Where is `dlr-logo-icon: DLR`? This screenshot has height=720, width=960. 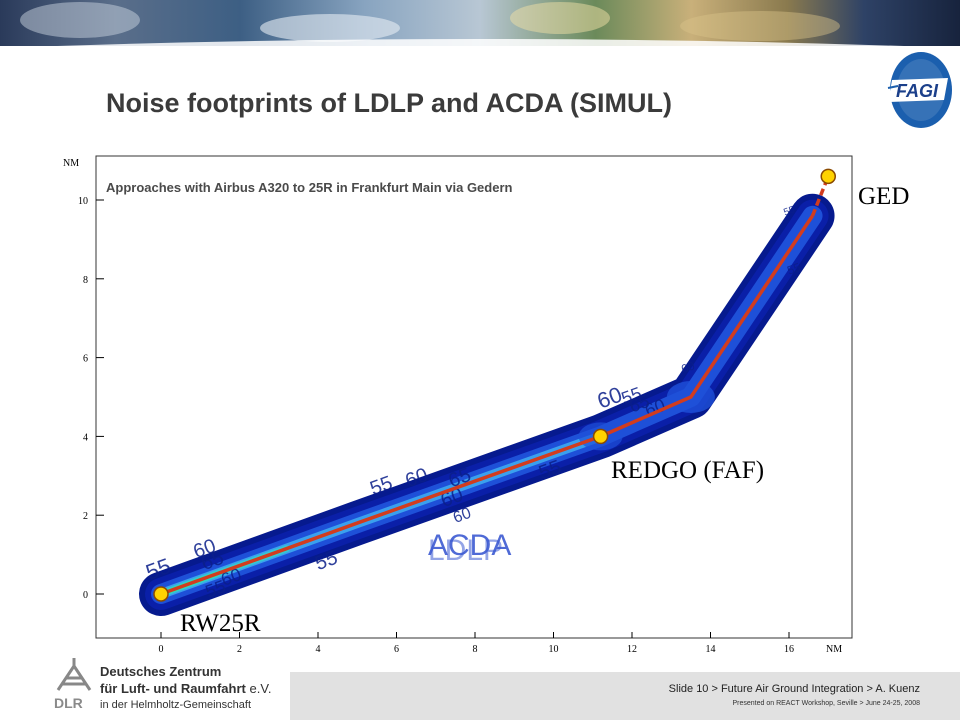 dlr-logo-icon: DLR is located at coordinates (73, 684).